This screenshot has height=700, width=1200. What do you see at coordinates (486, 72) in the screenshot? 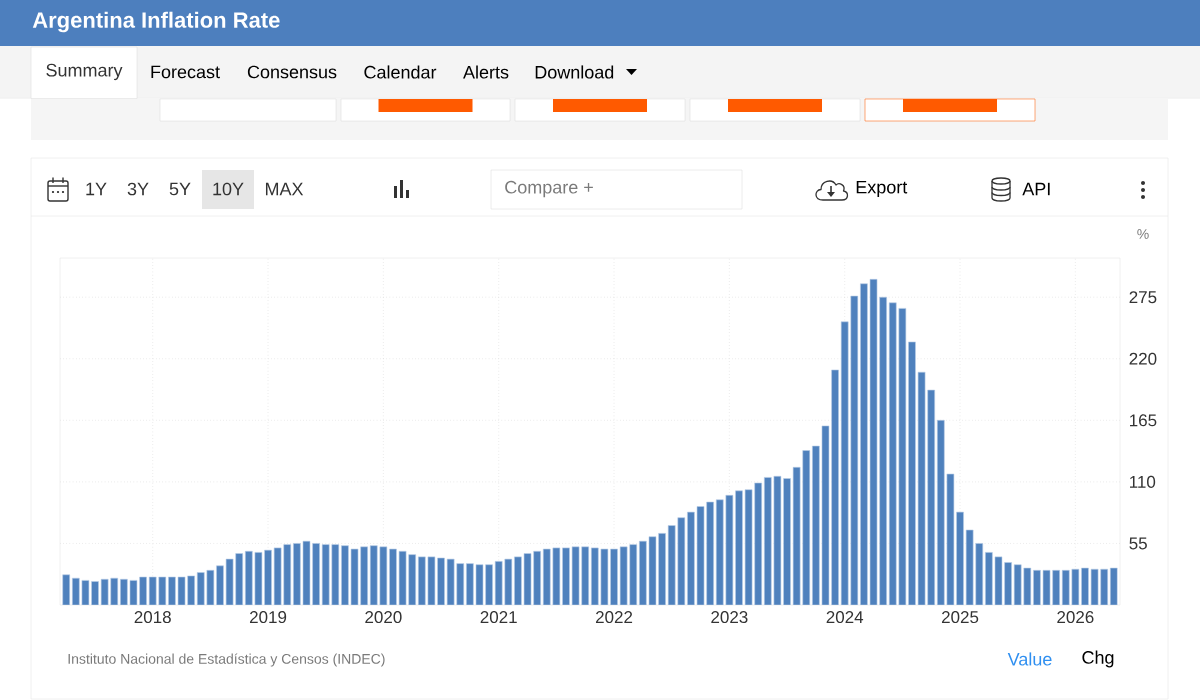
I see `text: Alerts` at bounding box center [486, 72].